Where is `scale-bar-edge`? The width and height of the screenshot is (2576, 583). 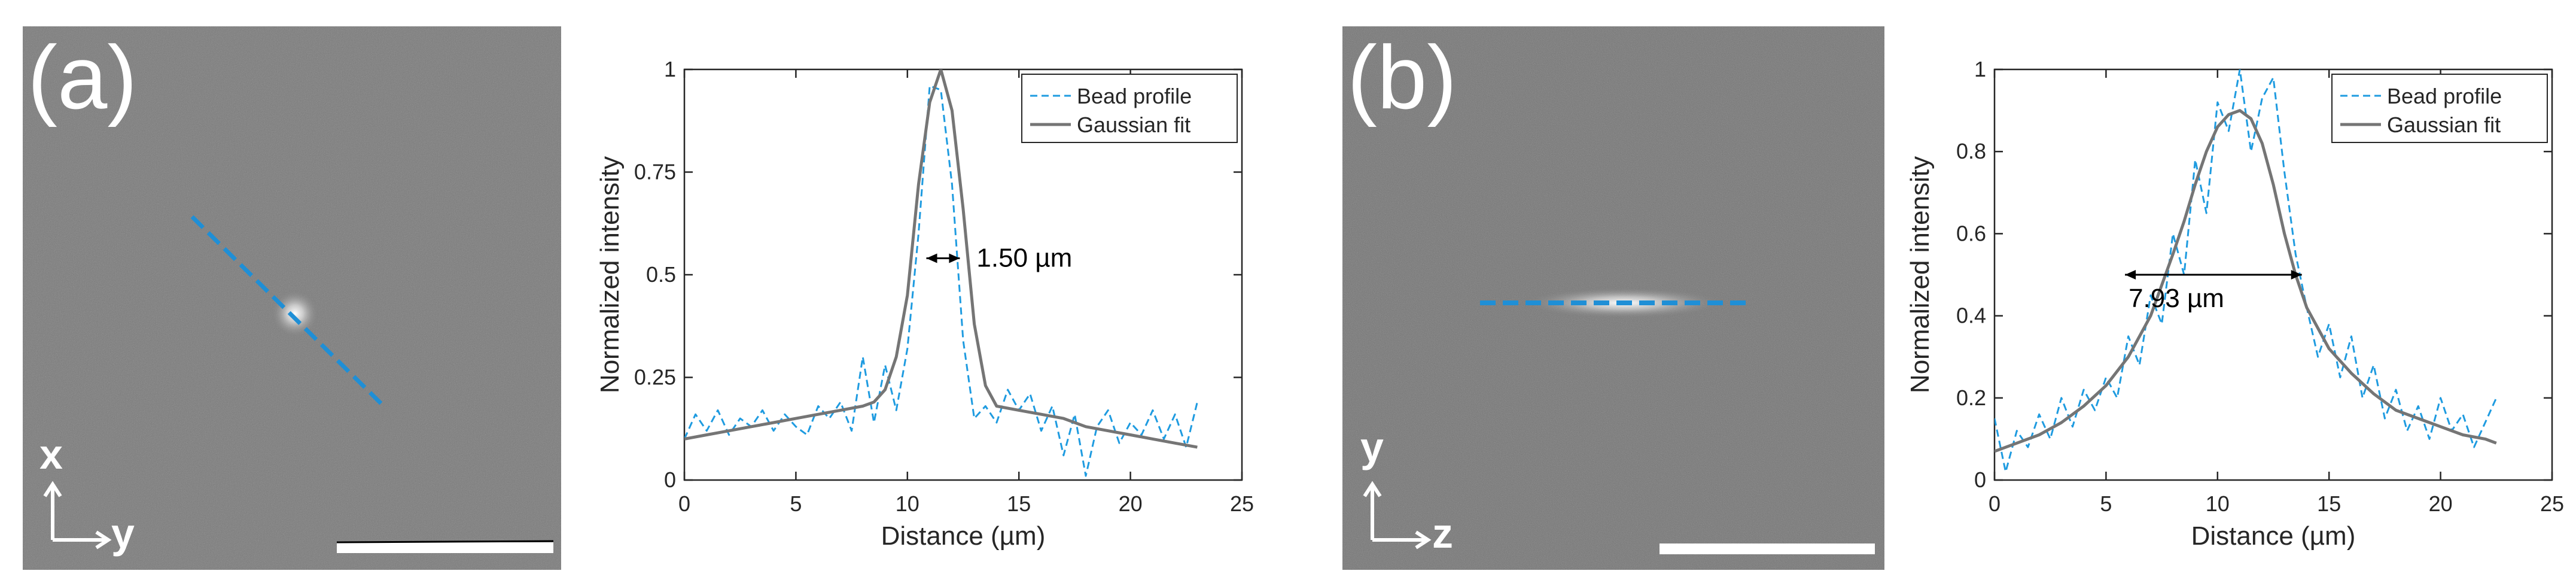 scale-bar-edge is located at coordinates (445, 541).